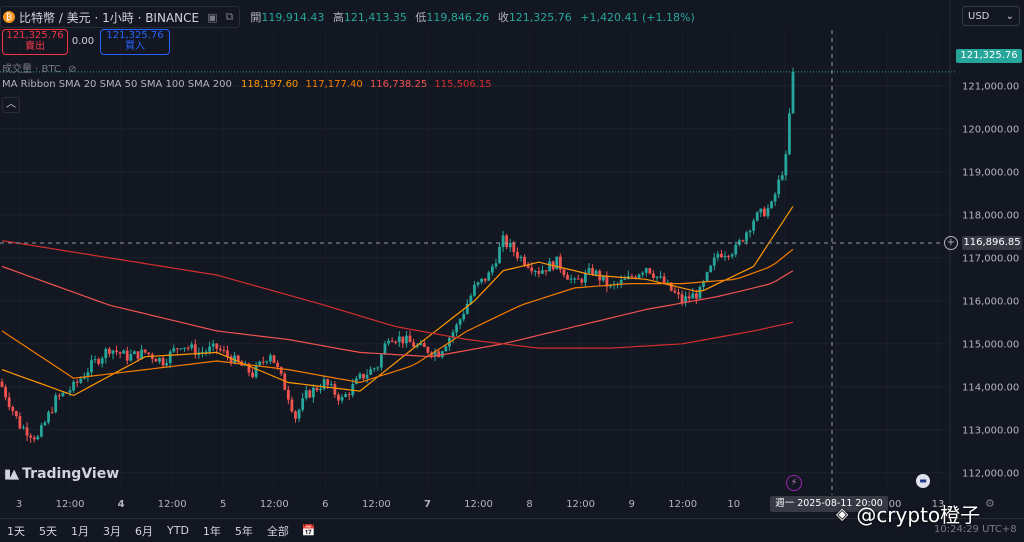  What do you see at coordinates (794, 483) in the screenshot?
I see `event-flash-icon: ⚡` at bounding box center [794, 483].